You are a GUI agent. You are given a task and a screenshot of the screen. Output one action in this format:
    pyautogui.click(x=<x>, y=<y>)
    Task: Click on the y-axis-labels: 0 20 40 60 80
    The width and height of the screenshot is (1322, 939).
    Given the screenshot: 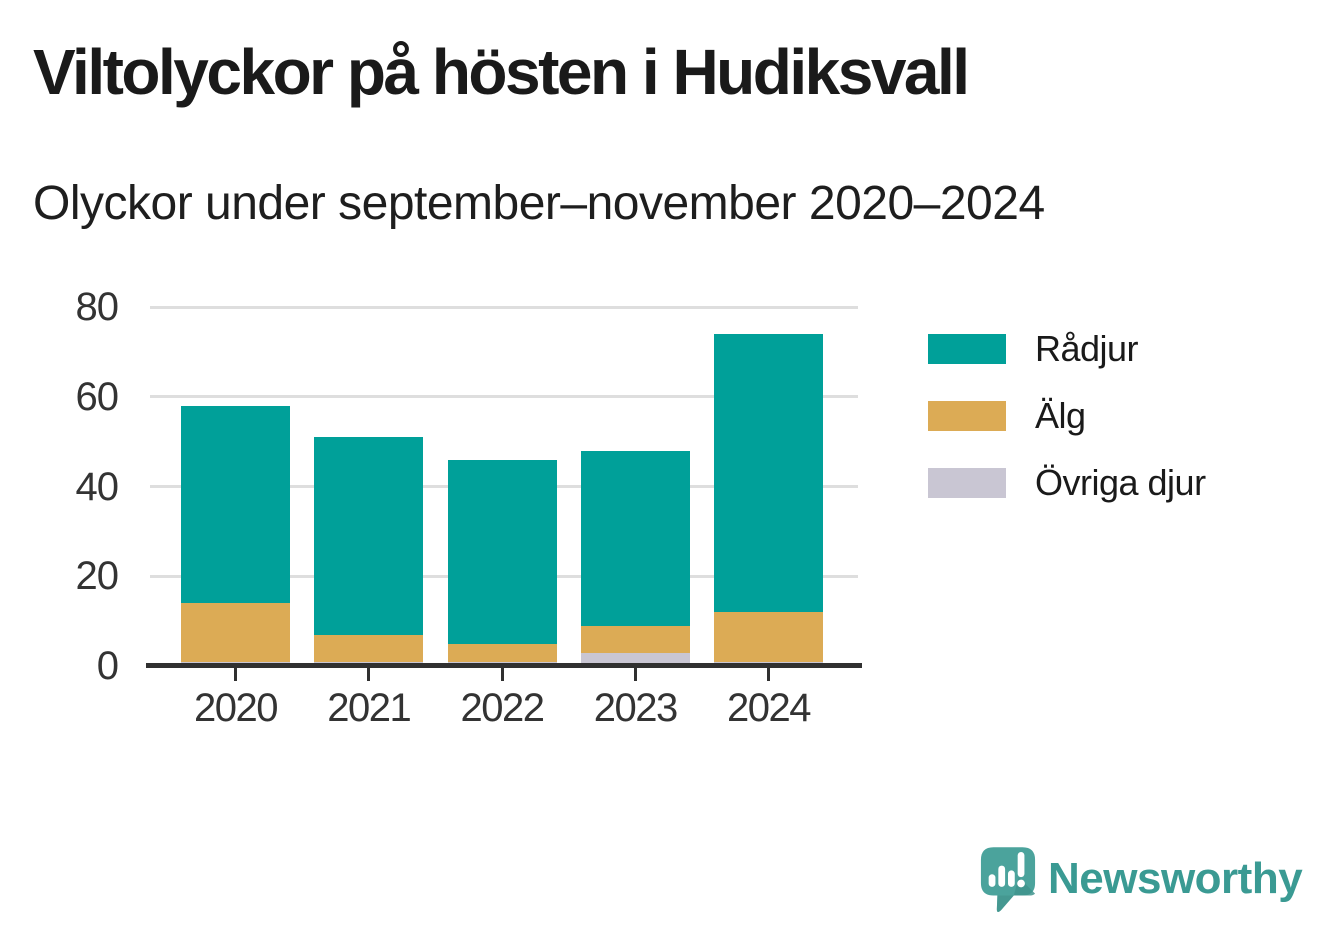 What is the action you would take?
    pyautogui.click(x=60, y=486)
    